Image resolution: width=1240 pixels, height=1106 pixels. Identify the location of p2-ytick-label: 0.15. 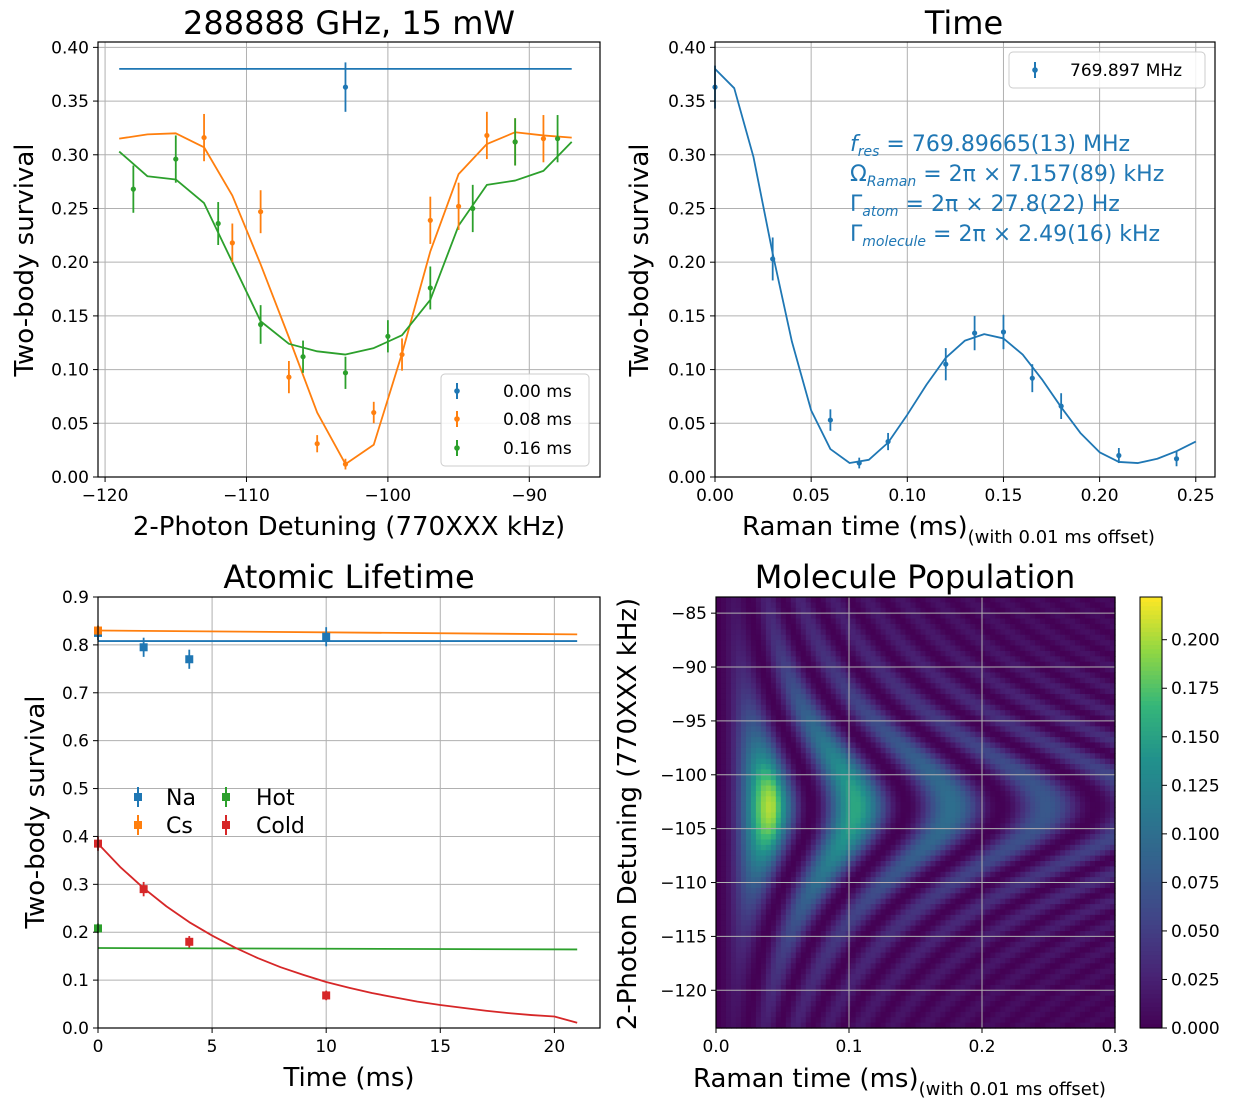
(687, 317).